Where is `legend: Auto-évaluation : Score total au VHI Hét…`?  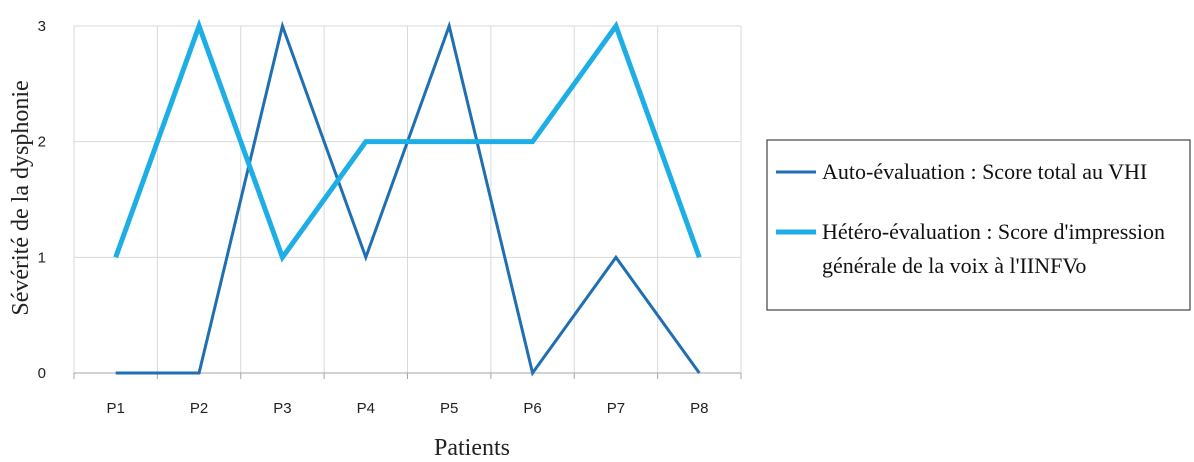 legend: Auto-évaluation : Score total au VHI Hét… is located at coordinates (978, 225).